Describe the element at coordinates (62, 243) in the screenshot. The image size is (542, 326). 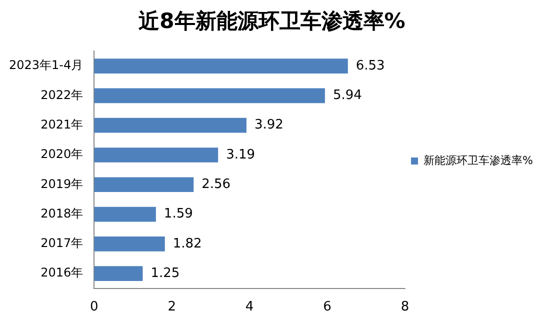
I see `y-tick-label: 2017年` at that location.